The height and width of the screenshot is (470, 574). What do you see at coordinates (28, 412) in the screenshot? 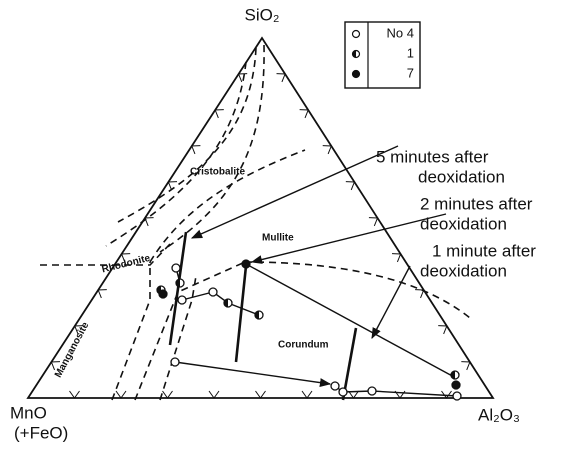
I see `left-label: MnO` at bounding box center [28, 412].